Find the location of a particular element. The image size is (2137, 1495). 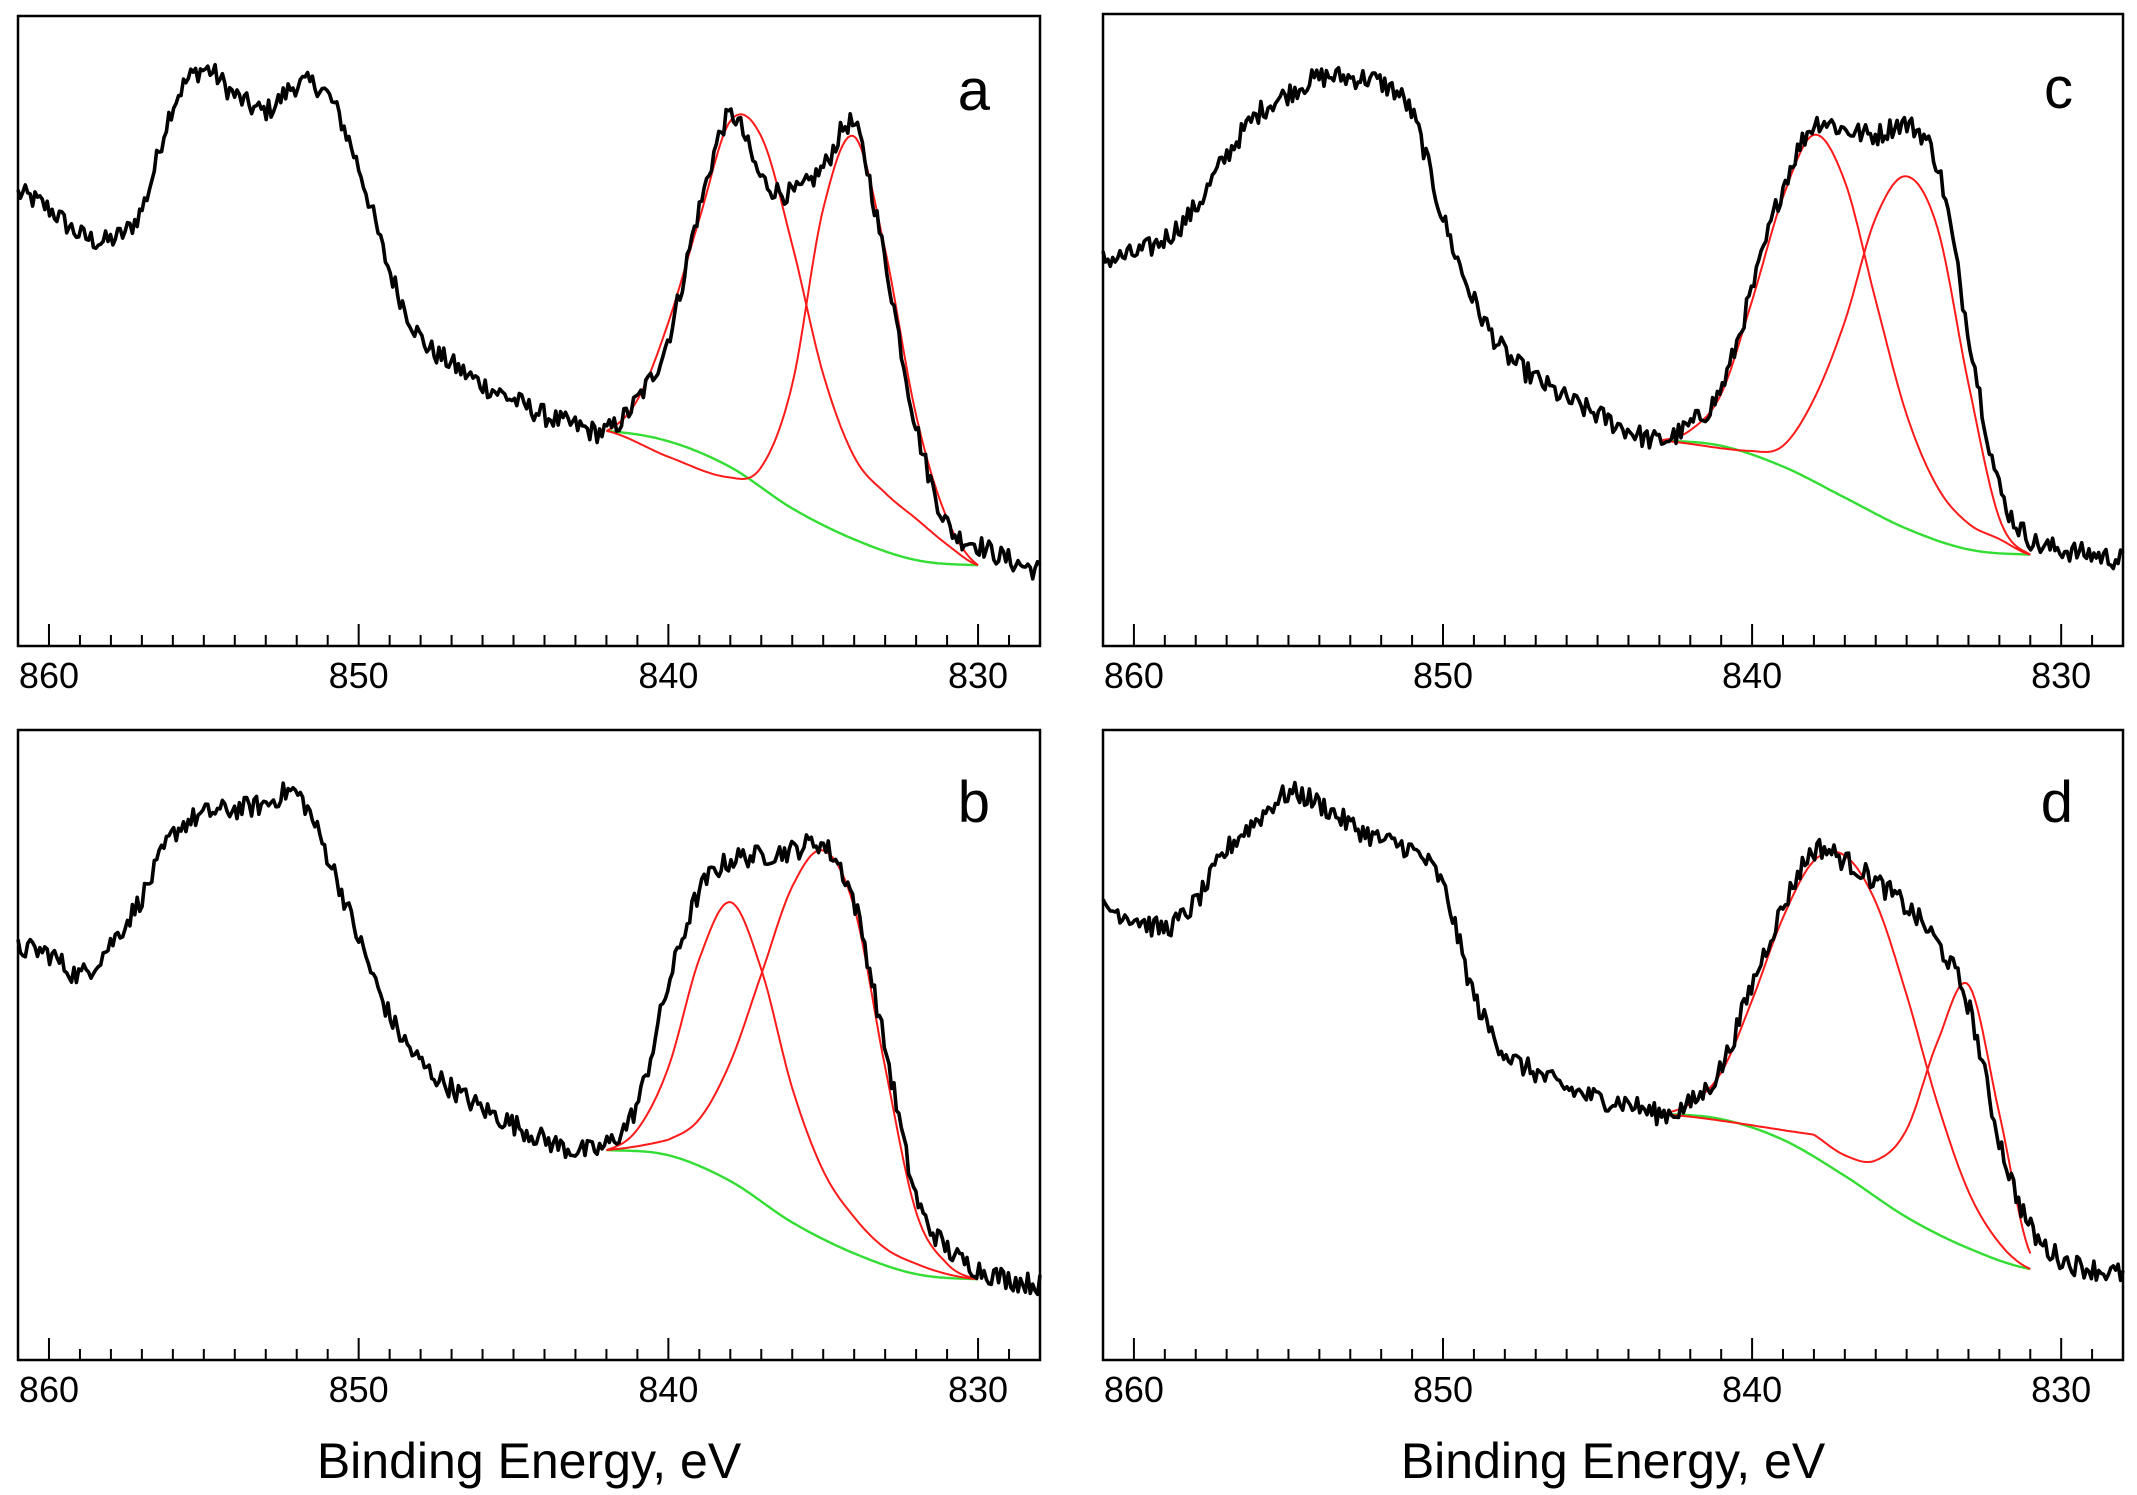

panel-letter: b is located at coordinates (974, 802).